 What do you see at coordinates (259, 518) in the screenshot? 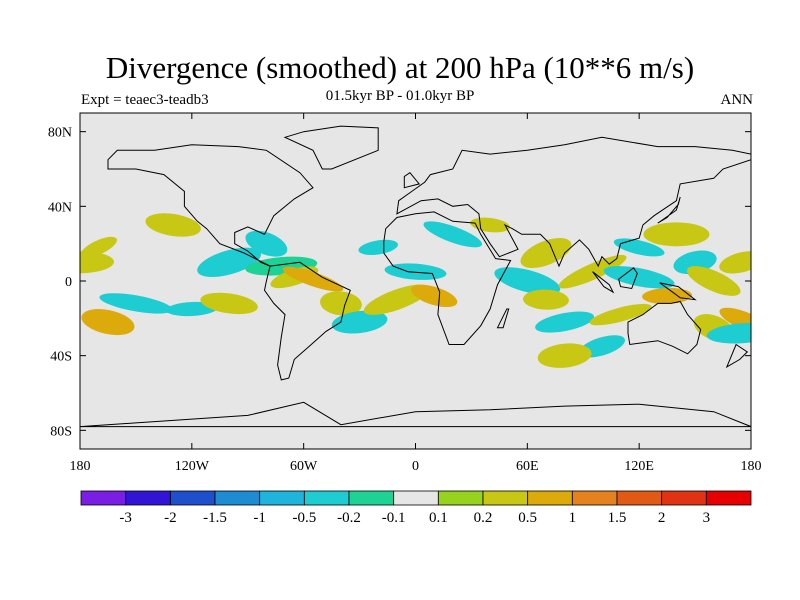
I see `colorbar-label: -1` at bounding box center [259, 518].